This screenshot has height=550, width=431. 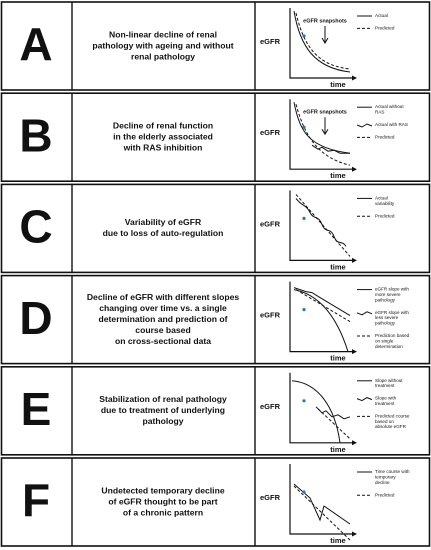 I want to click on legend-entry: Slope with treatment, so click(x=386, y=401).